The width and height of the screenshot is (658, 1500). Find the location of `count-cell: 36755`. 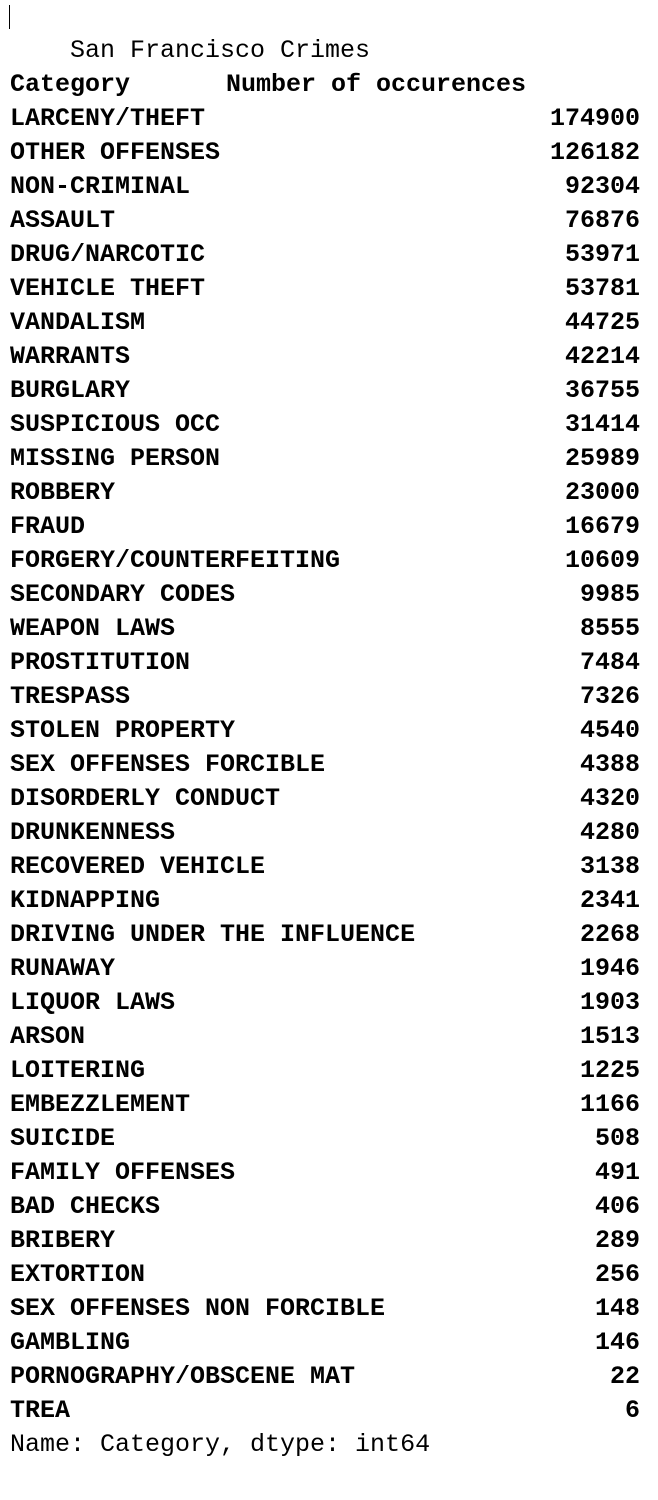

count-cell: 36755 is located at coordinates (602, 390).